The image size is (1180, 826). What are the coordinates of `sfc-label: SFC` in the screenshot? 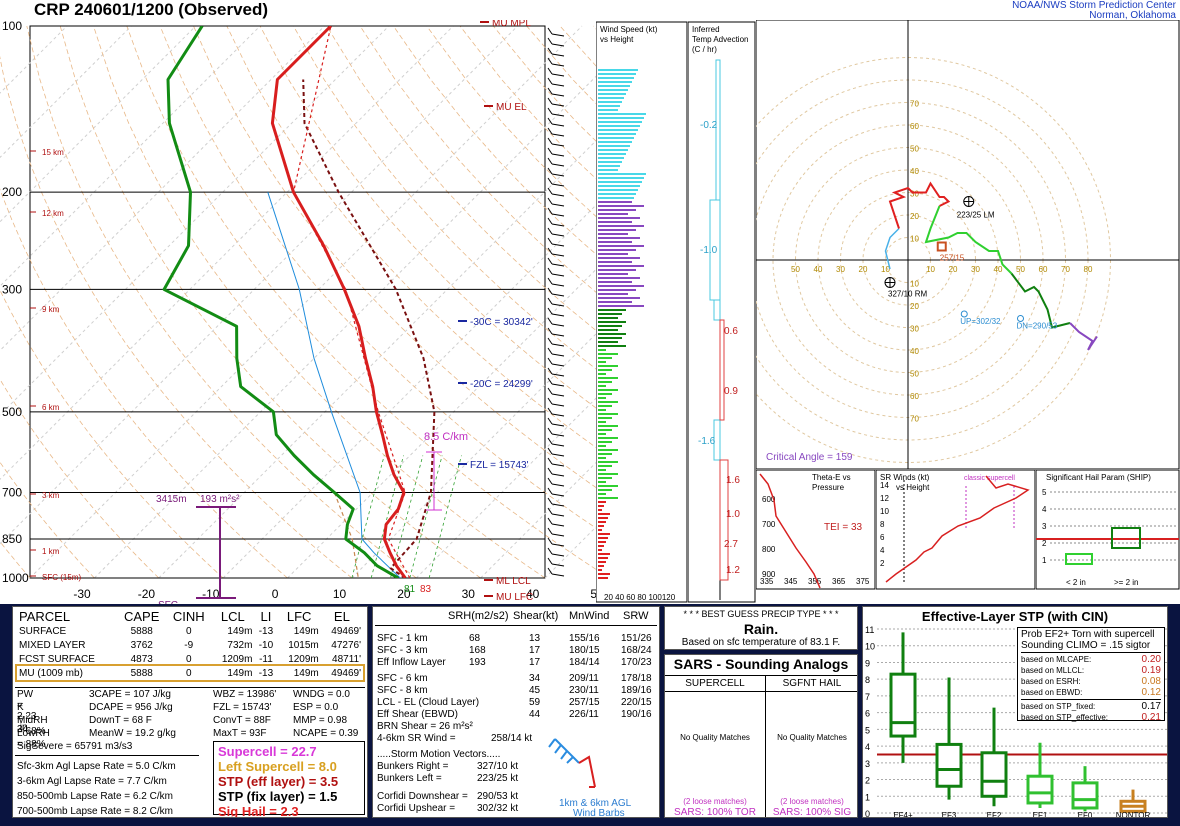 It's located at (168, 602).